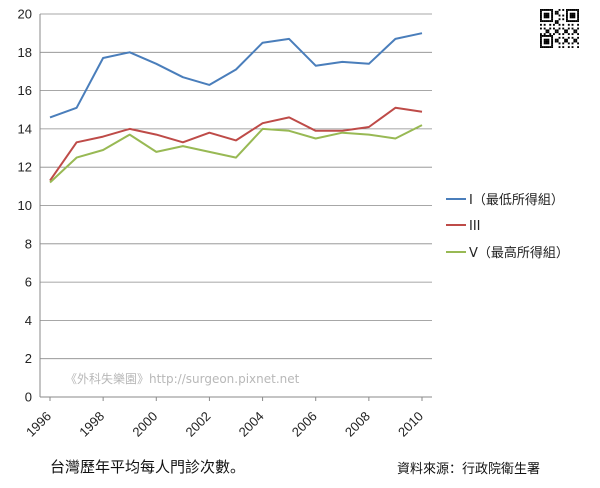  Describe the element at coordinates (25, 90) in the screenshot. I see `y-tick-label: 16` at that location.